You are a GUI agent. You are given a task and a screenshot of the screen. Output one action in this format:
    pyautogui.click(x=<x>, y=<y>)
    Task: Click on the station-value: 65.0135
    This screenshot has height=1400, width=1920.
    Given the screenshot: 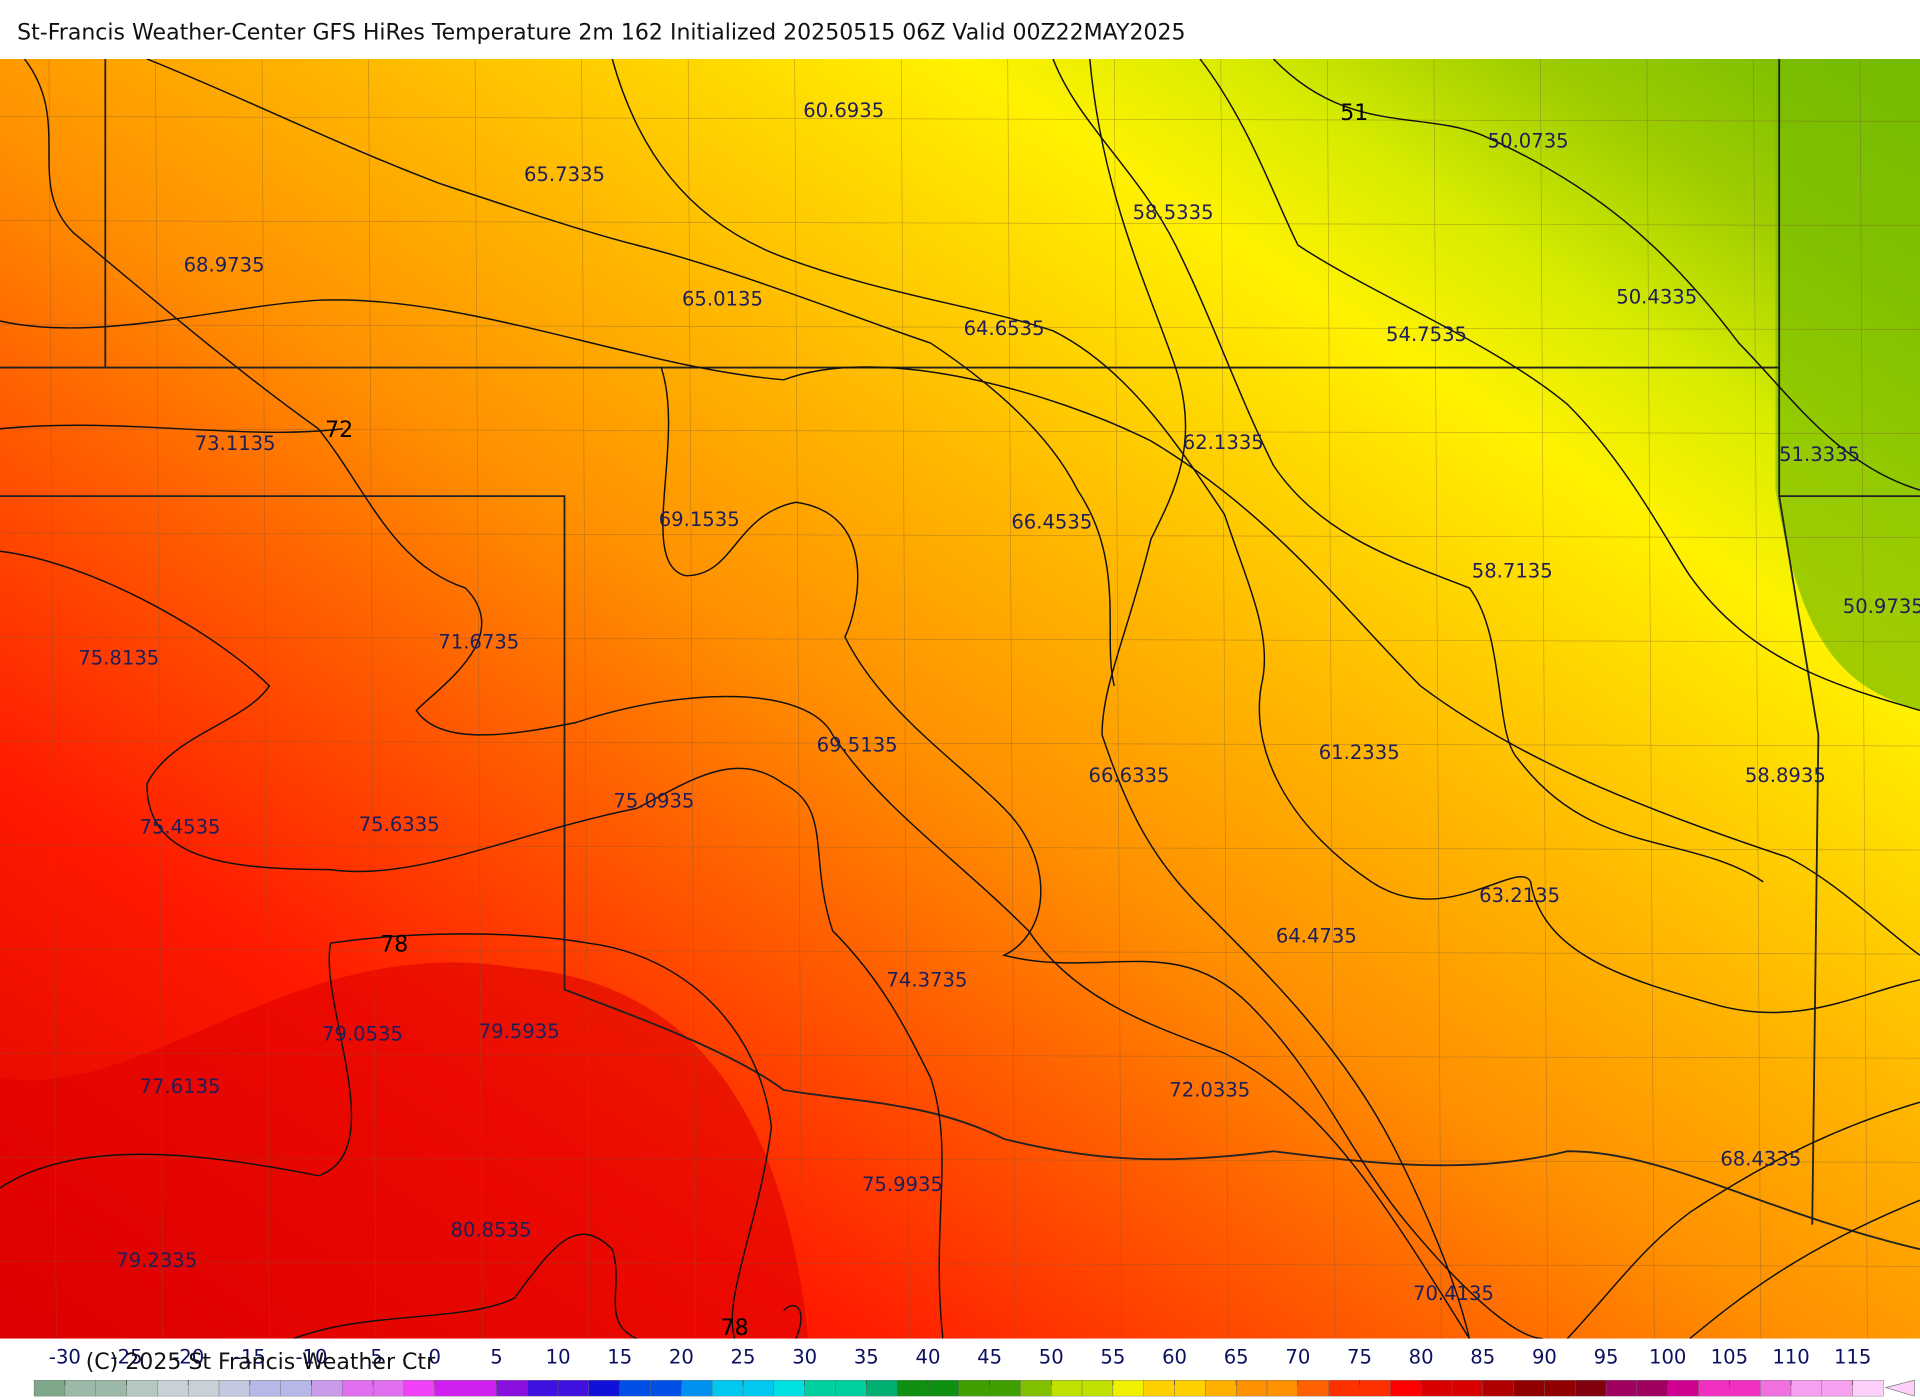 What is the action you would take?
    pyautogui.click(x=722, y=299)
    